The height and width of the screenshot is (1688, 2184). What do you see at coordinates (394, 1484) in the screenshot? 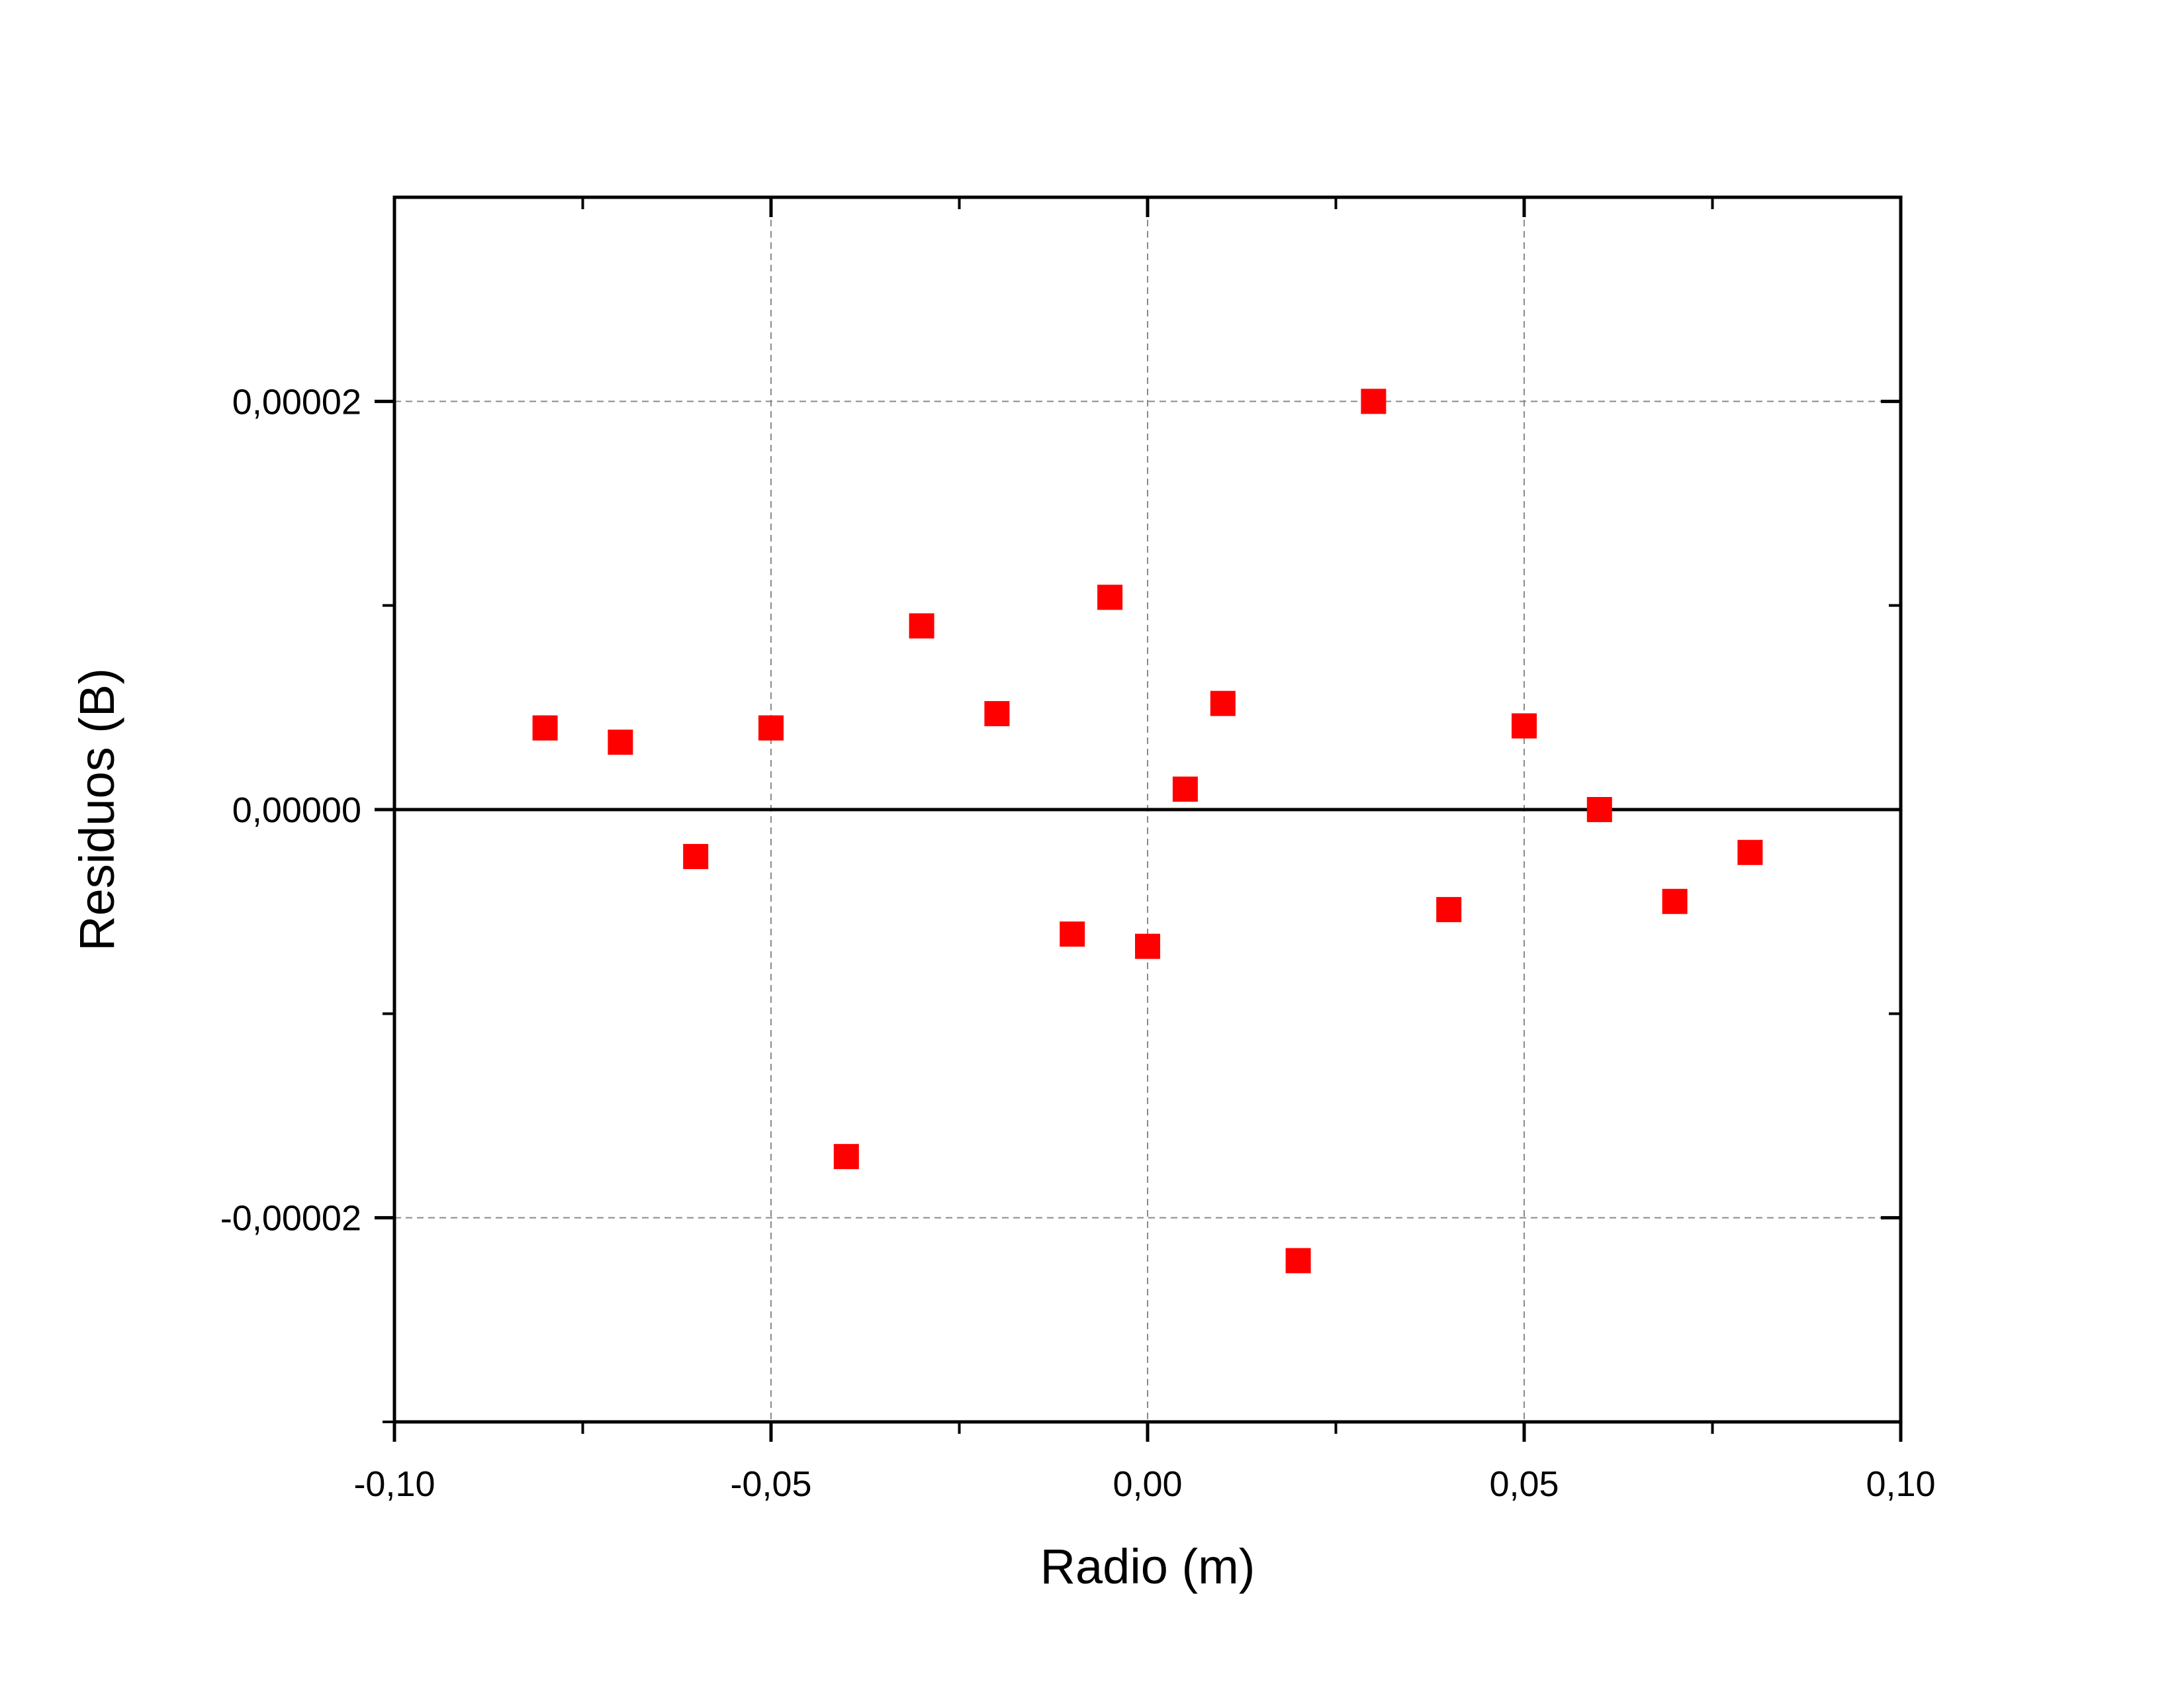
I see `x-tick-label: -0,10` at bounding box center [394, 1484].